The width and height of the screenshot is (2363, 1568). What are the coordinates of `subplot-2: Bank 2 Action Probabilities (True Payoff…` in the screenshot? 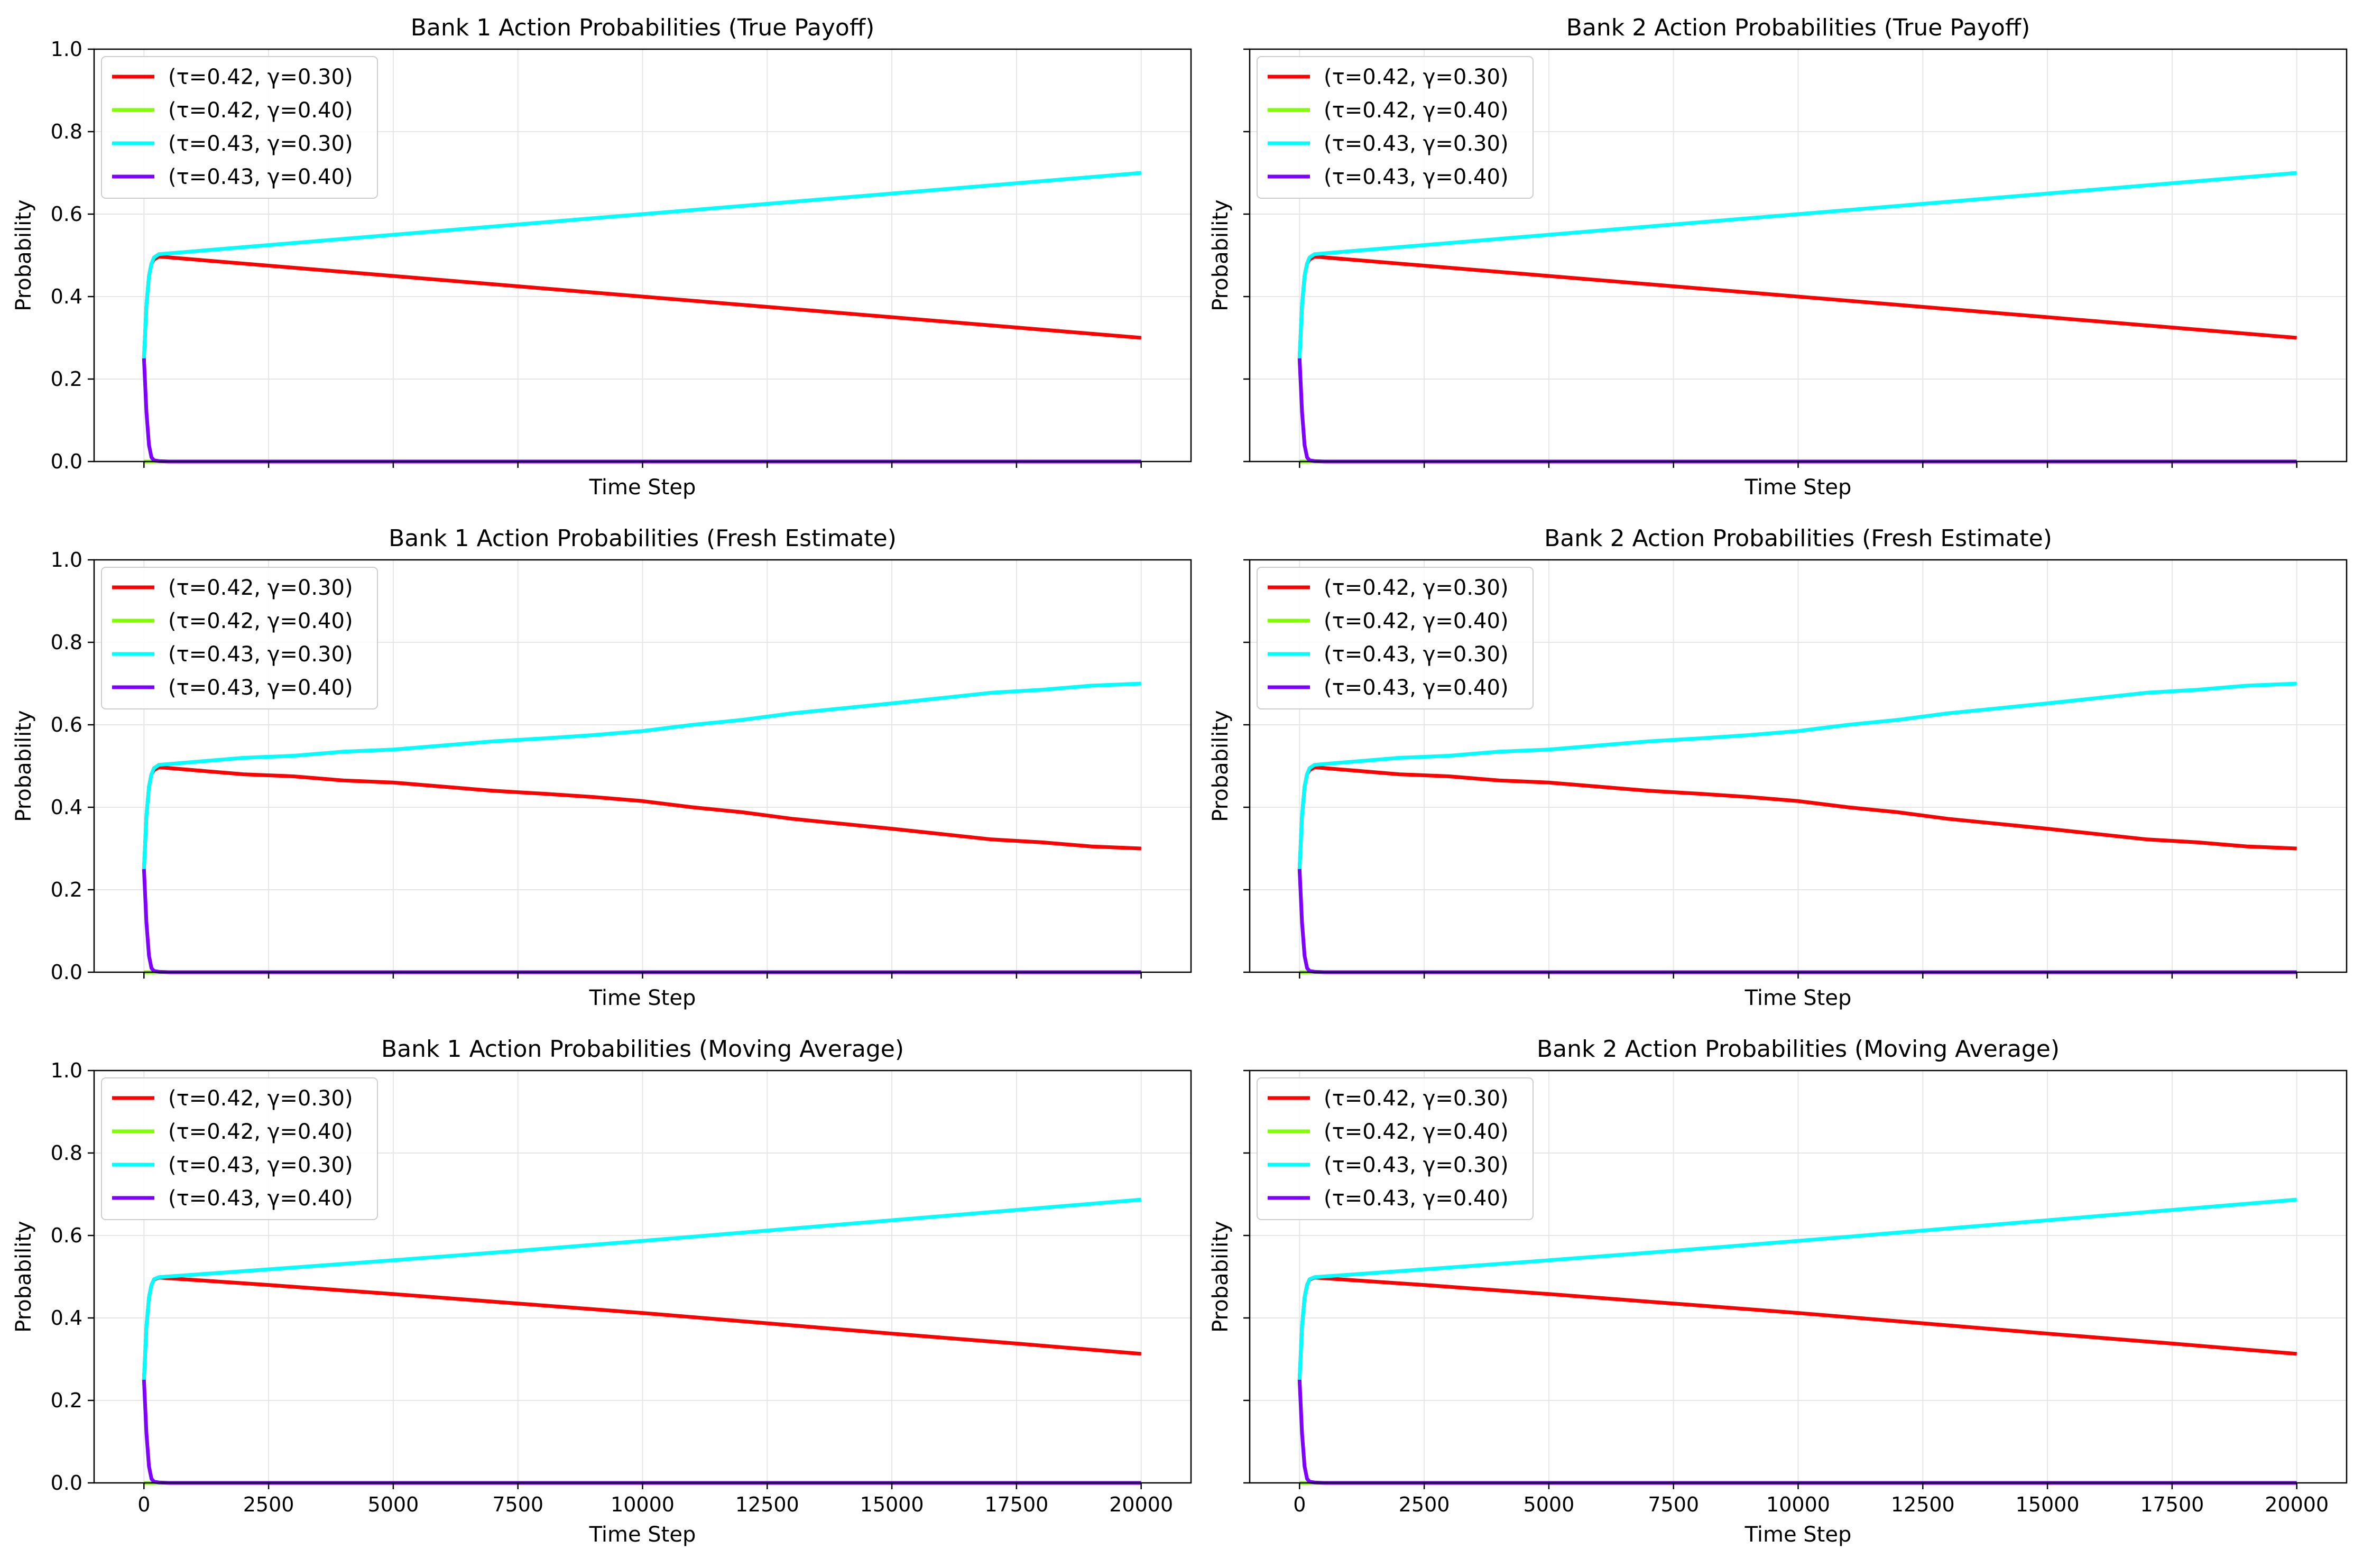 It's located at (1778, 257).